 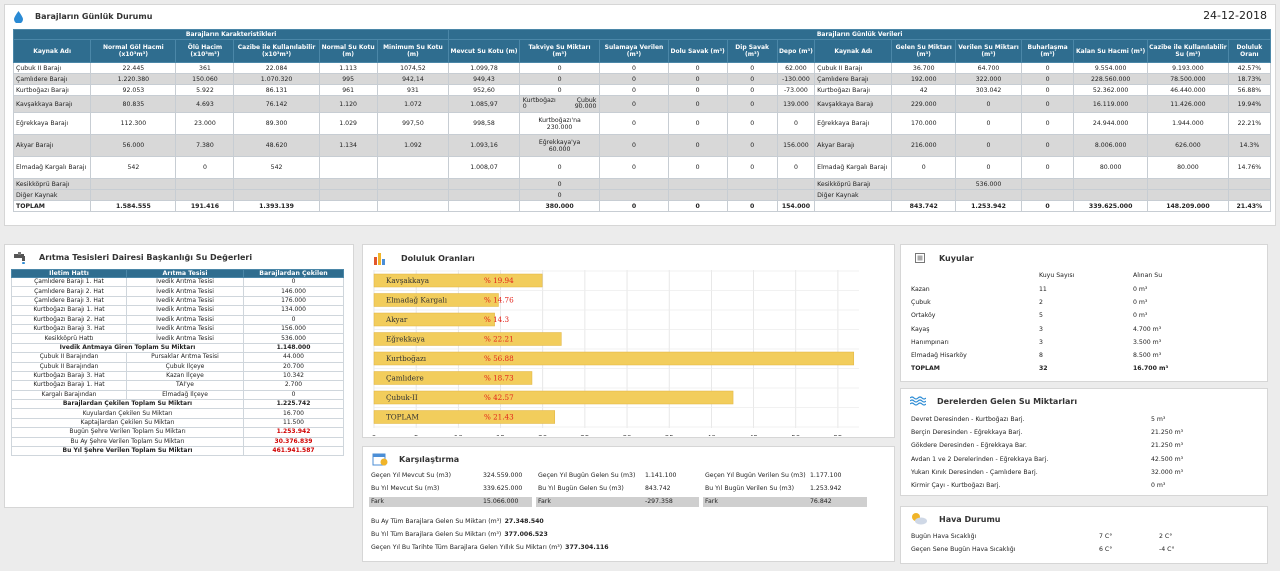 What do you see at coordinates (205, 206) in the screenshot?
I see `table-cell: 191.416` at bounding box center [205, 206].